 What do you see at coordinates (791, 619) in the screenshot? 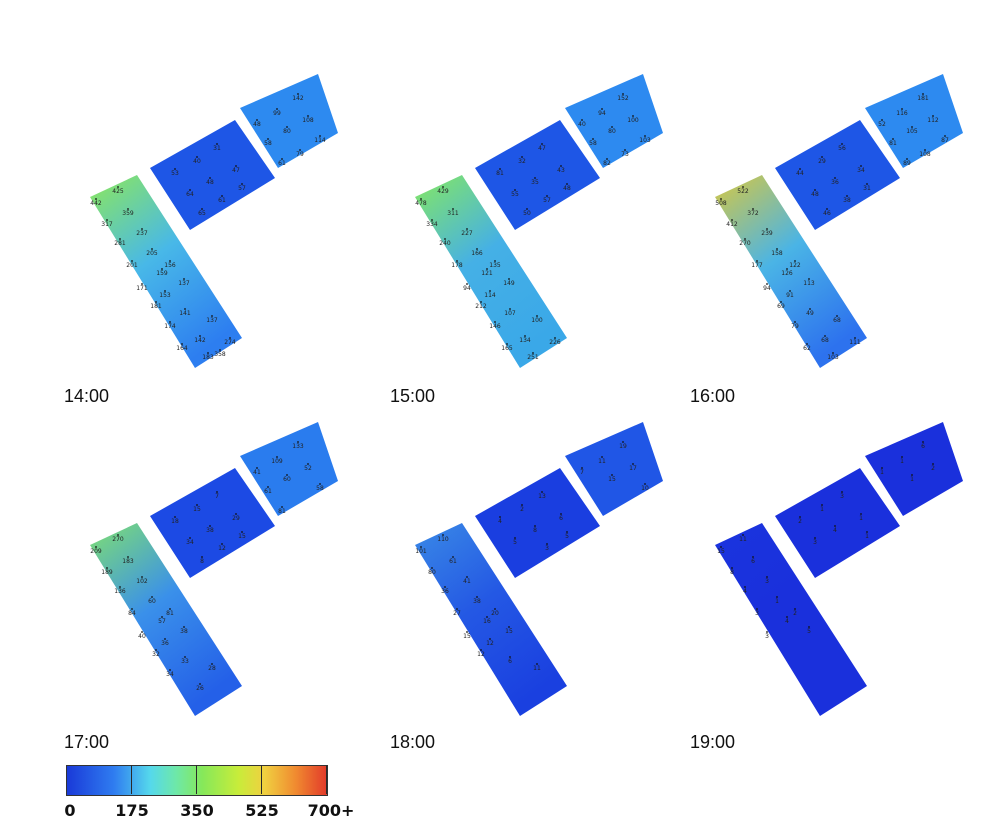
I see `strip-field-region` at bounding box center [791, 619].